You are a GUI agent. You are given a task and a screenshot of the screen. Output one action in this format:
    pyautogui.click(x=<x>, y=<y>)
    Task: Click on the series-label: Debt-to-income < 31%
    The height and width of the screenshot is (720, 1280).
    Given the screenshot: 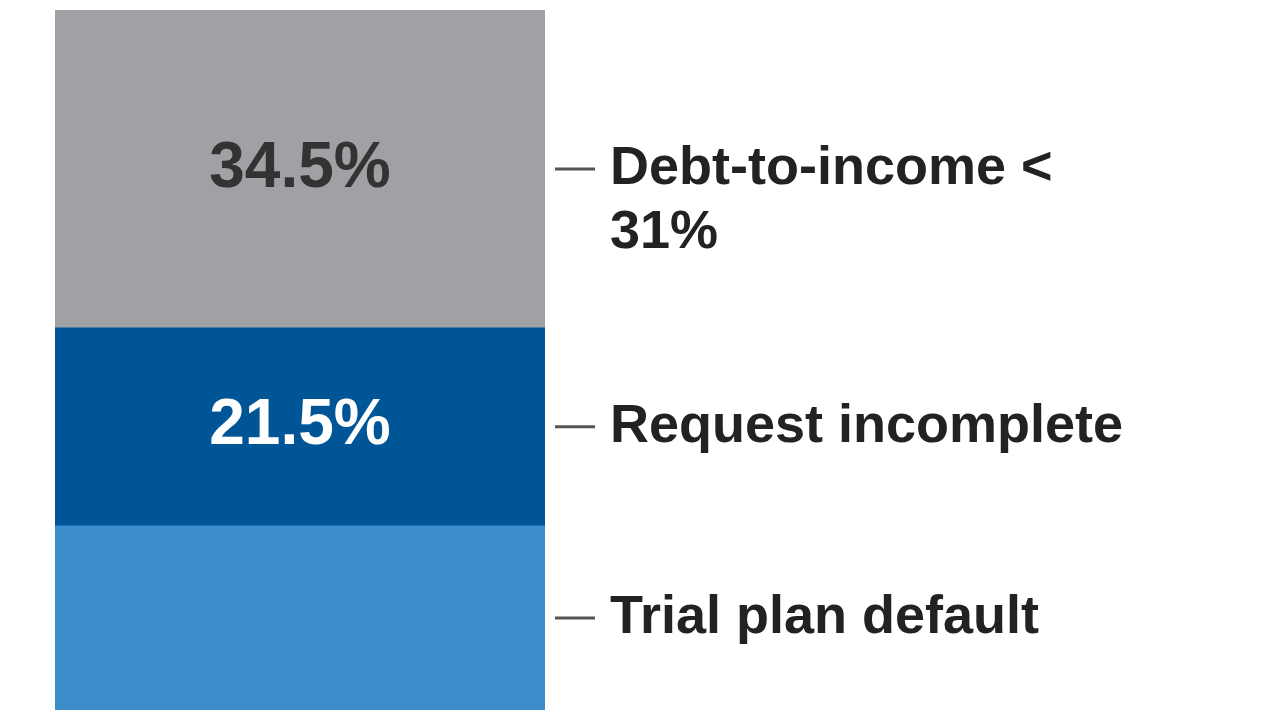 What is the action you would take?
    pyautogui.click(x=831, y=196)
    